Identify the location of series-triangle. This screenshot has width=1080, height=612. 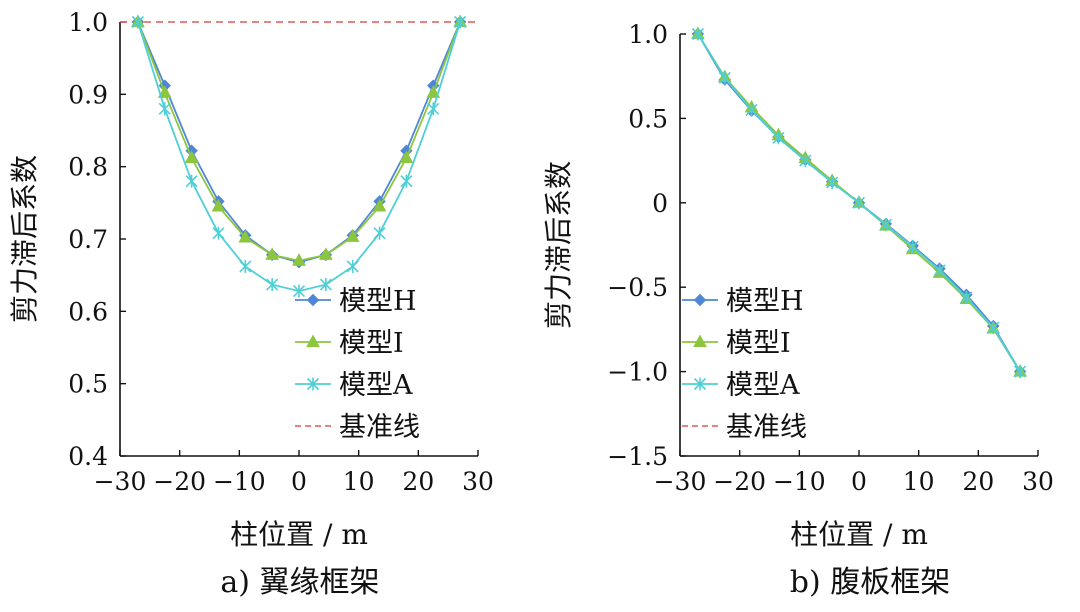
(299, 140).